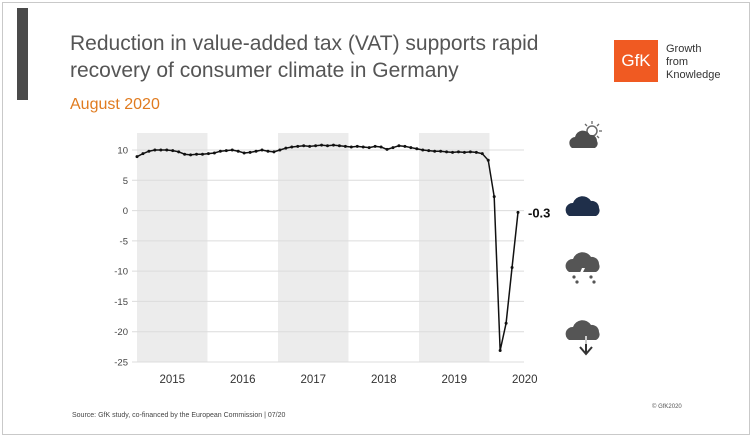 This screenshot has width=754, height=439. What do you see at coordinates (693, 75) in the screenshot?
I see `tagline-line-3: Knowledge` at bounding box center [693, 75].